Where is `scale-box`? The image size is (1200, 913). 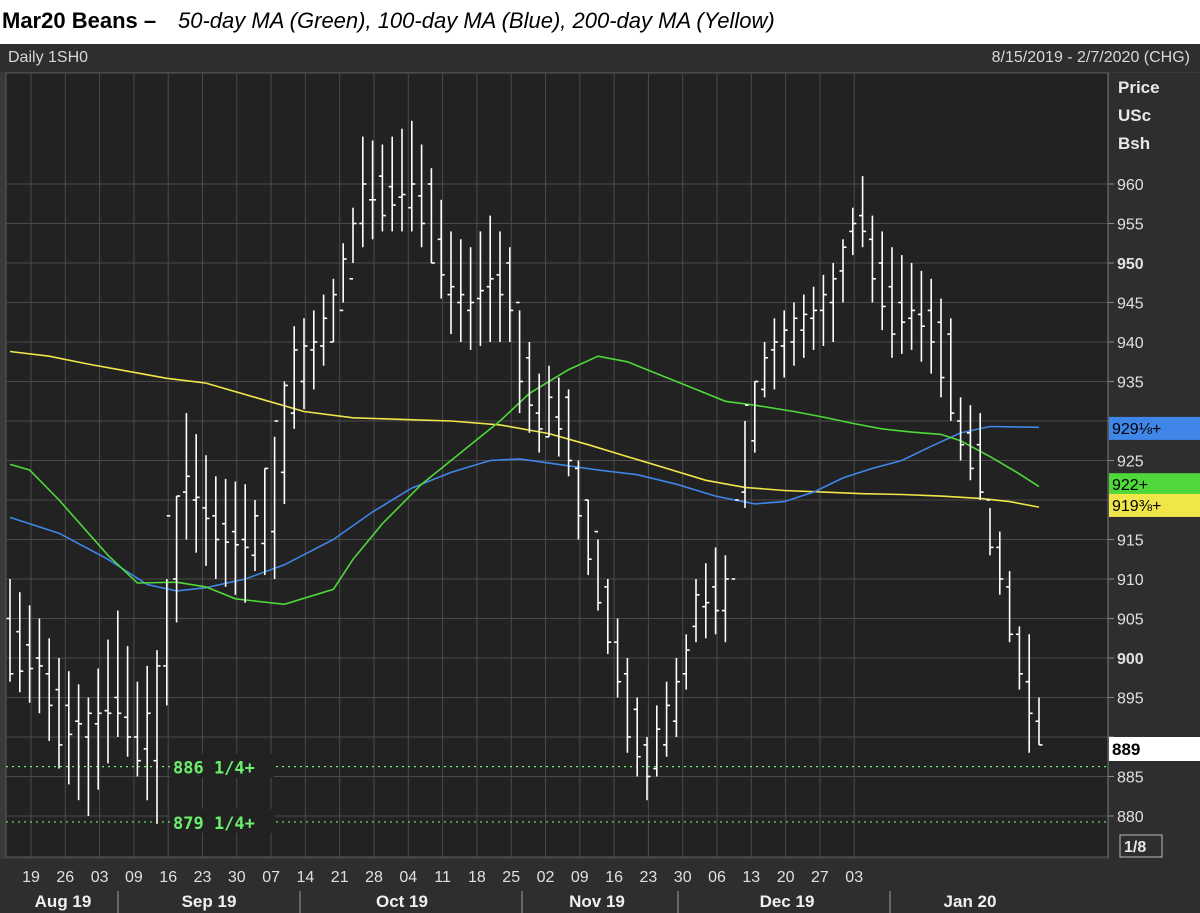 scale-box is located at coordinates (1141, 846).